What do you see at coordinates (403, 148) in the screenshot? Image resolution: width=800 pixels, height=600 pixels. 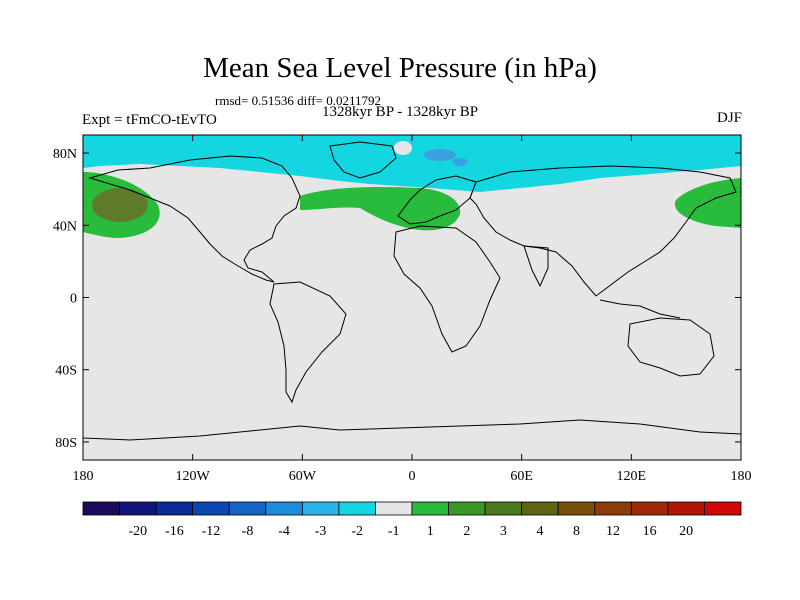 I see `neutral-anomaly-patch` at bounding box center [403, 148].